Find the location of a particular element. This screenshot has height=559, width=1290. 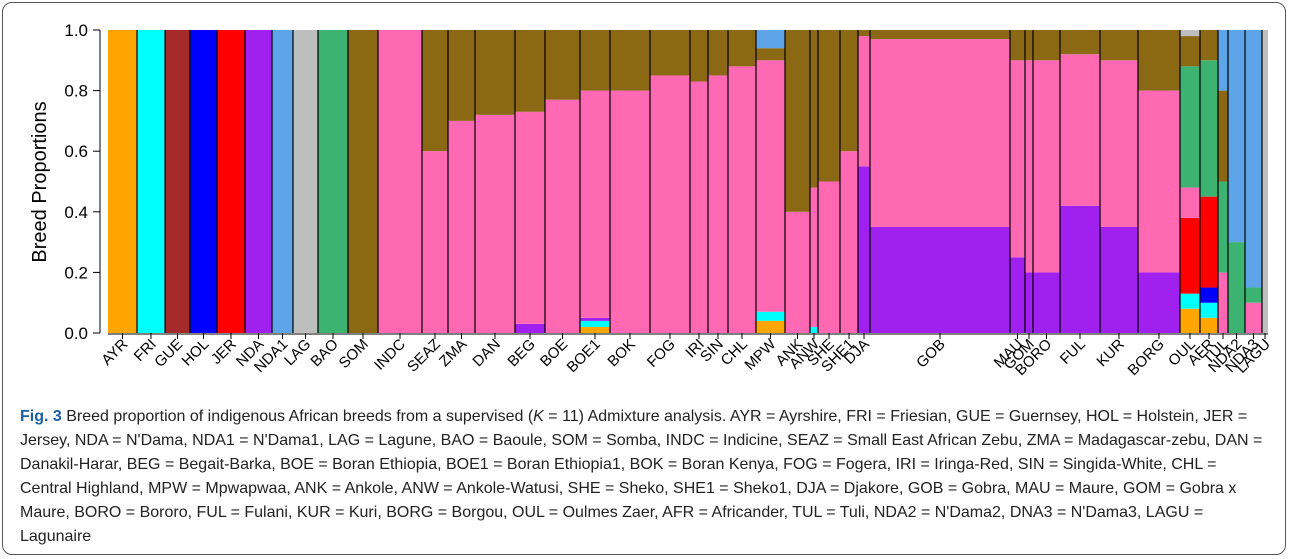

x-tick-label: GOB is located at coordinates (931, 354).